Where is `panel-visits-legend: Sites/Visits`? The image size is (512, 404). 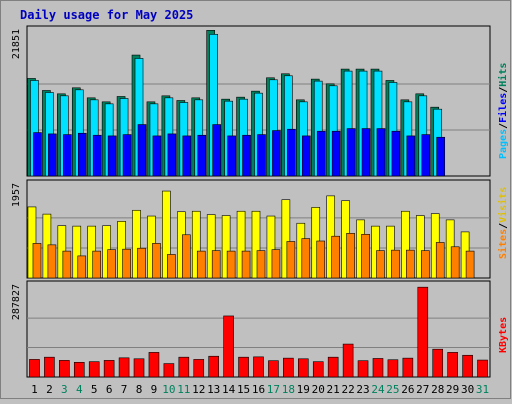 panel-visits-legend: Sites/Visits is located at coordinates (503, 223).